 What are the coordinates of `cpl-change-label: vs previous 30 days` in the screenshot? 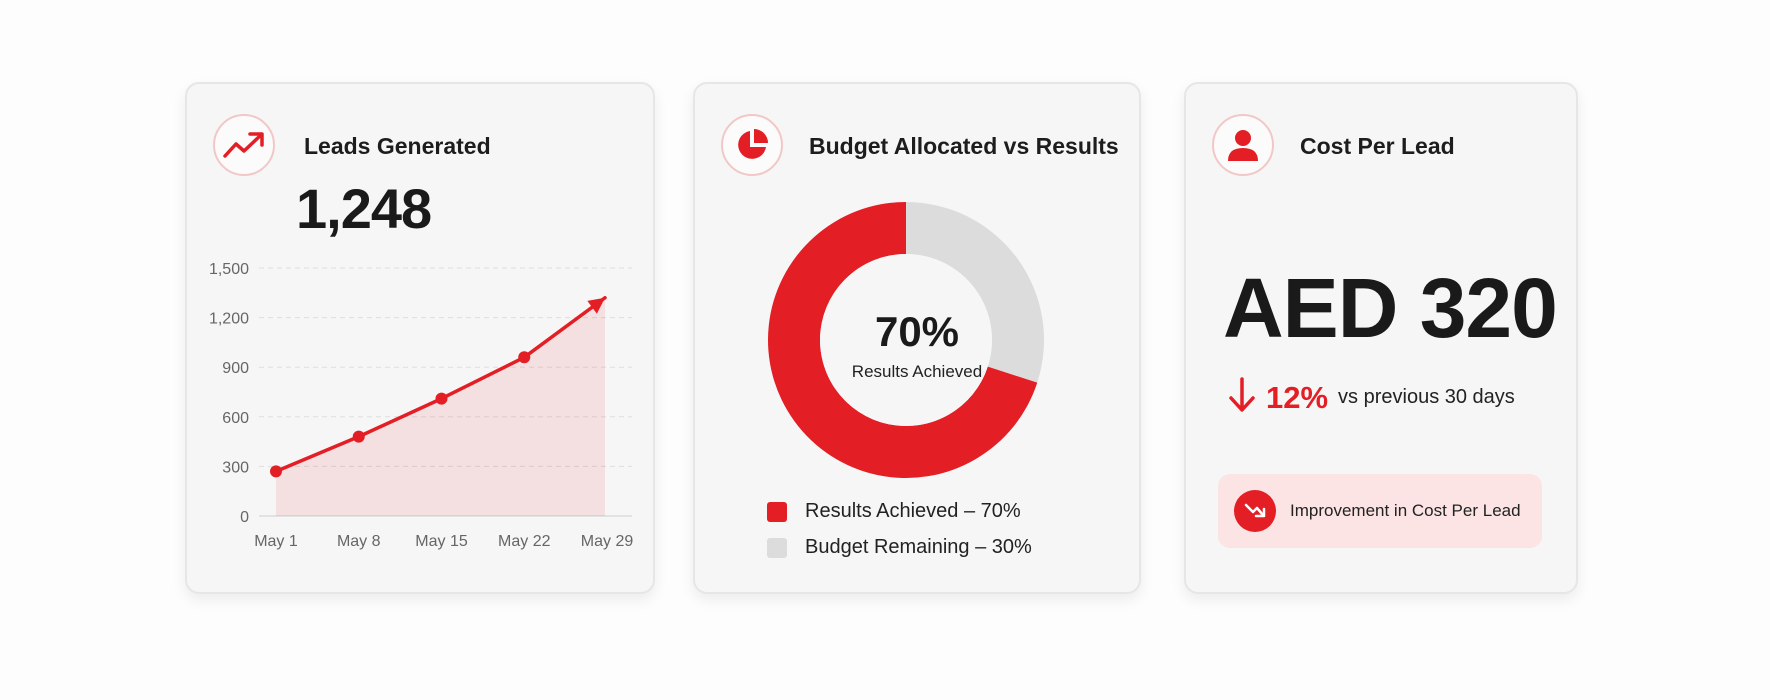 It's located at (1426, 397).